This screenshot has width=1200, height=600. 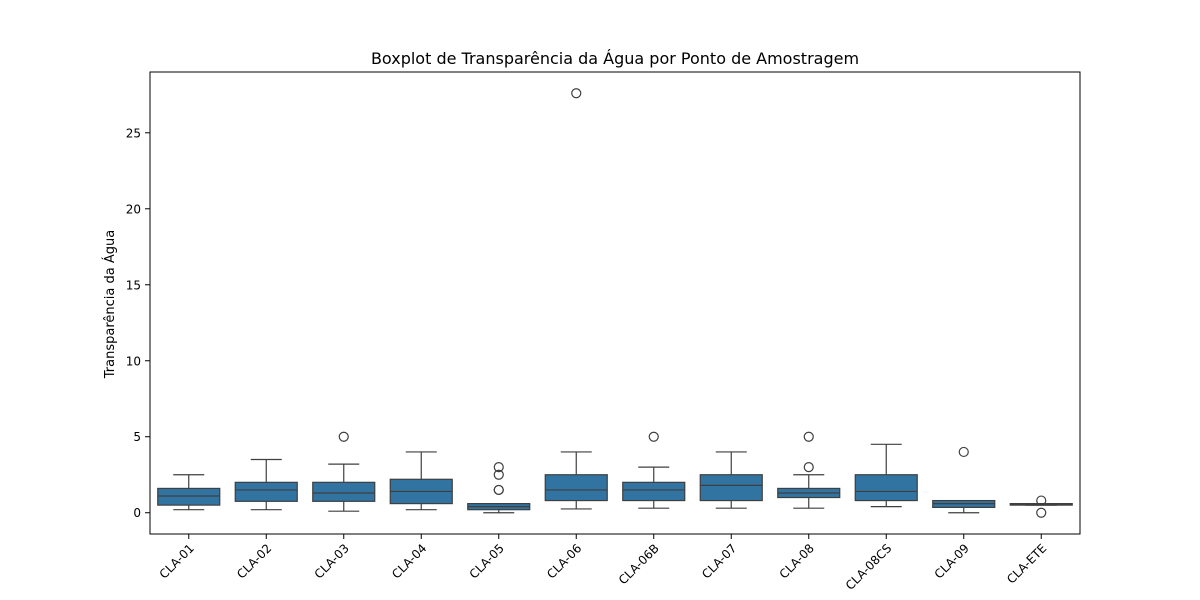 What do you see at coordinates (133, 133) in the screenshot?
I see `y-tick-label: 25` at bounding box center [133, 133].